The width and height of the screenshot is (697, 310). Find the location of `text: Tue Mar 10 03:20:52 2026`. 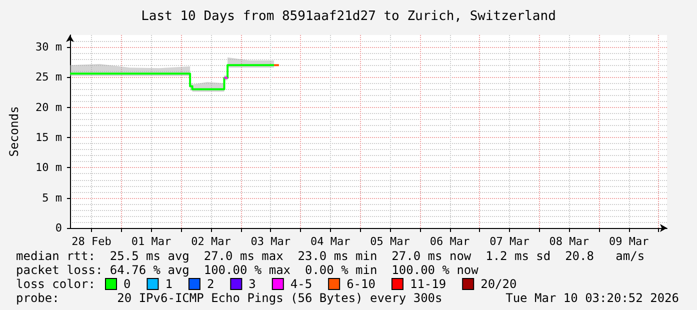

text: Tue Mar 10 03:20:52 2026 is located at coordinates (592, 298).